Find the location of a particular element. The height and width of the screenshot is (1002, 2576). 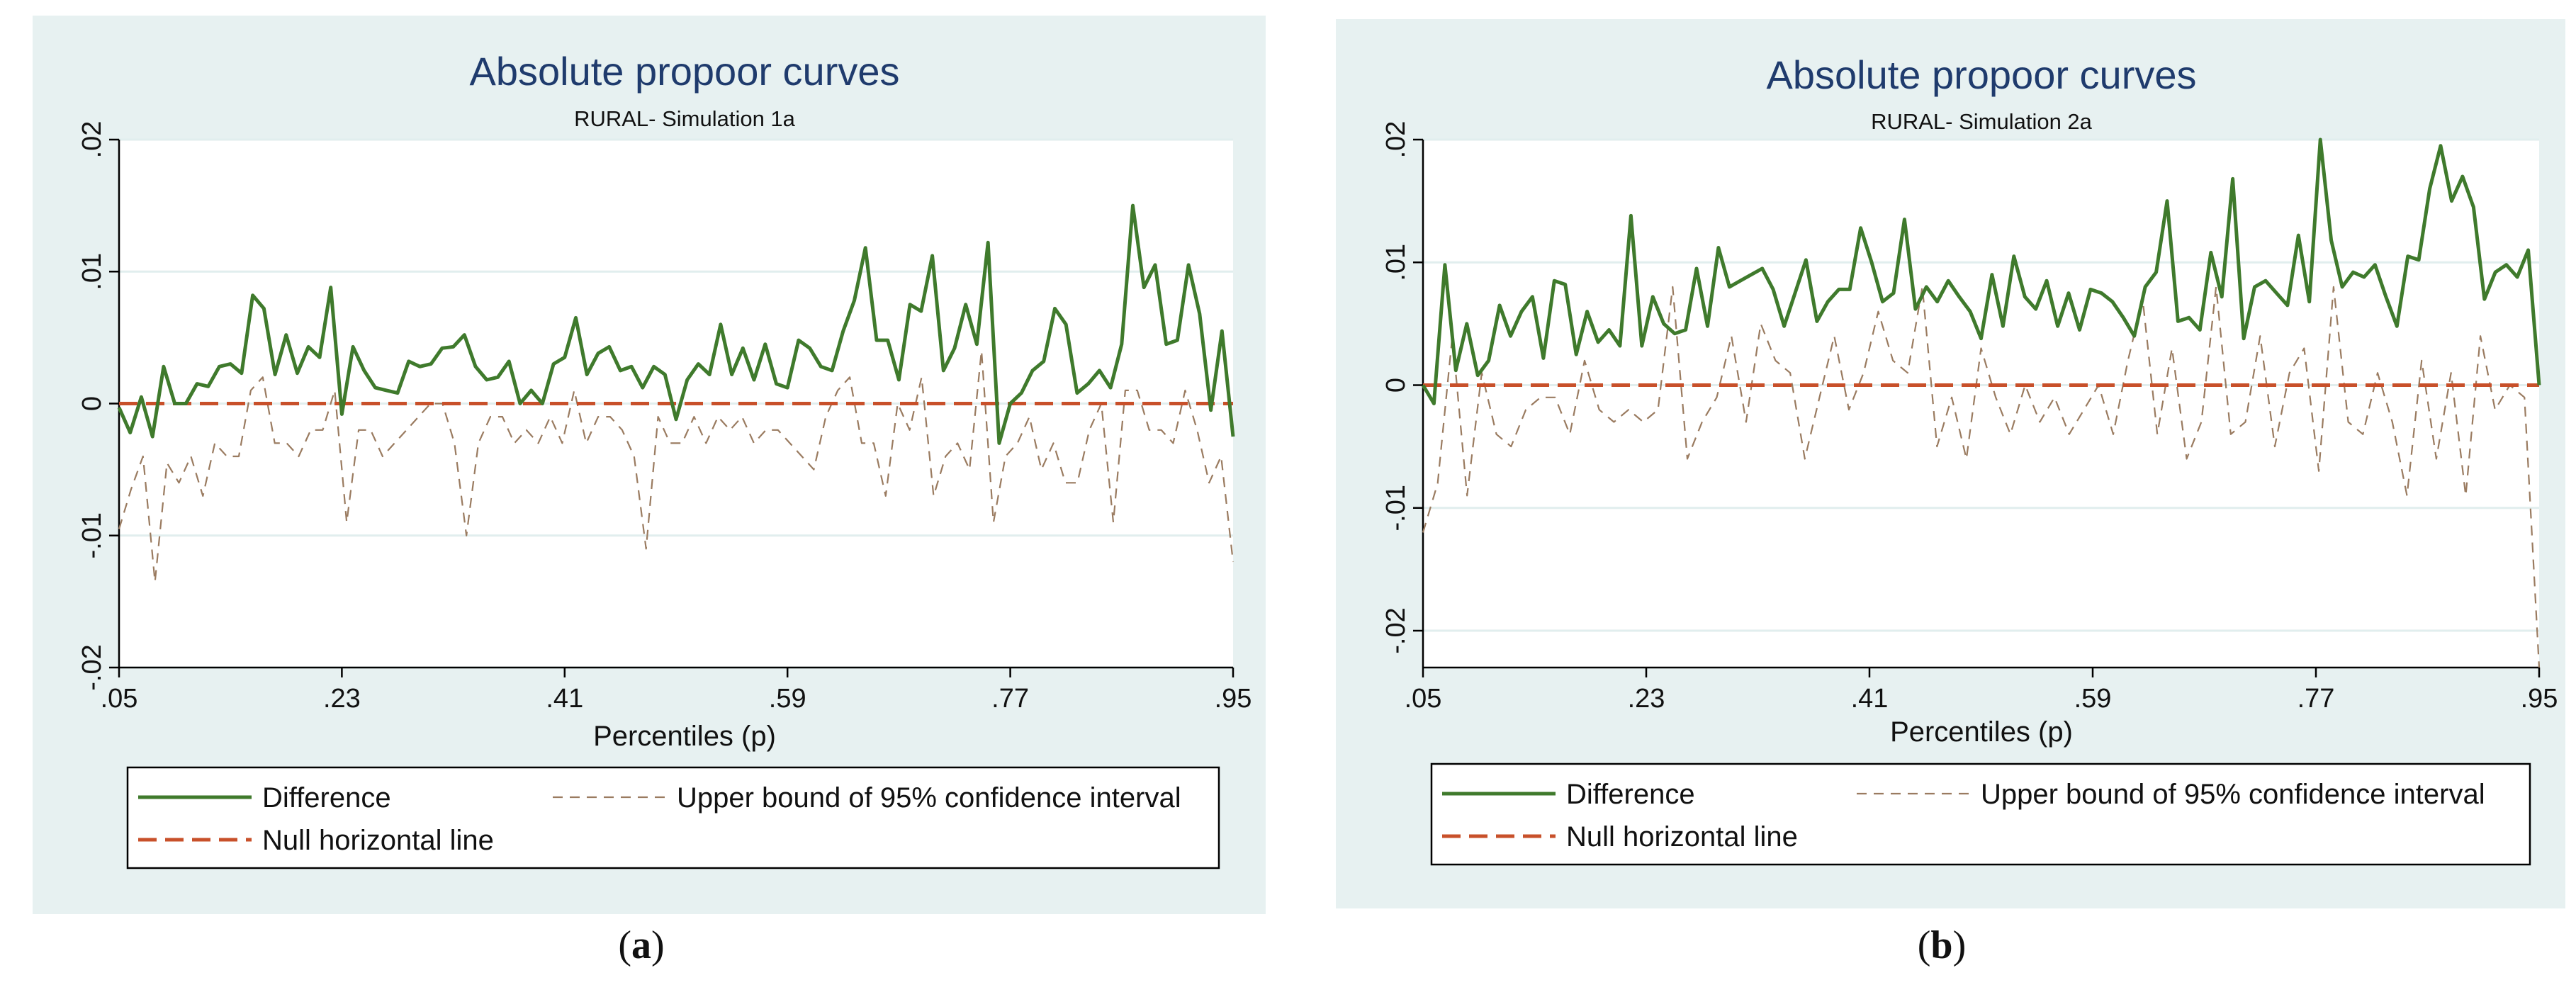

panel-caption-a: (a) is located at coordinates (641, 945).